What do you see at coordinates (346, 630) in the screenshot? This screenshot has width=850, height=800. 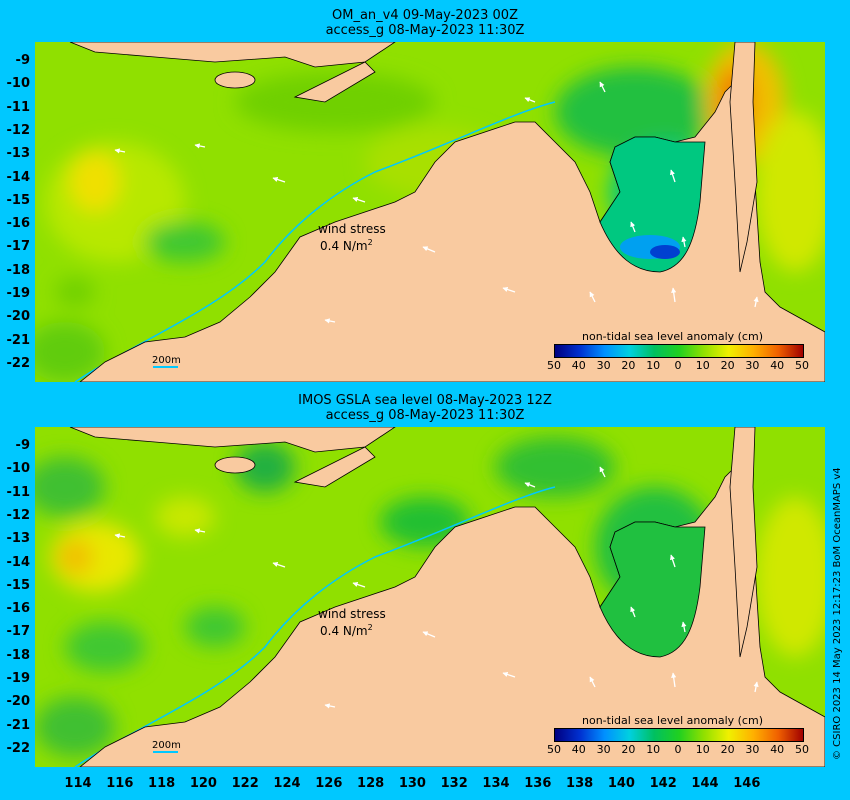 I see `panel2-wind-value: 0.4 N/m2` at bounding box center [346, 630].